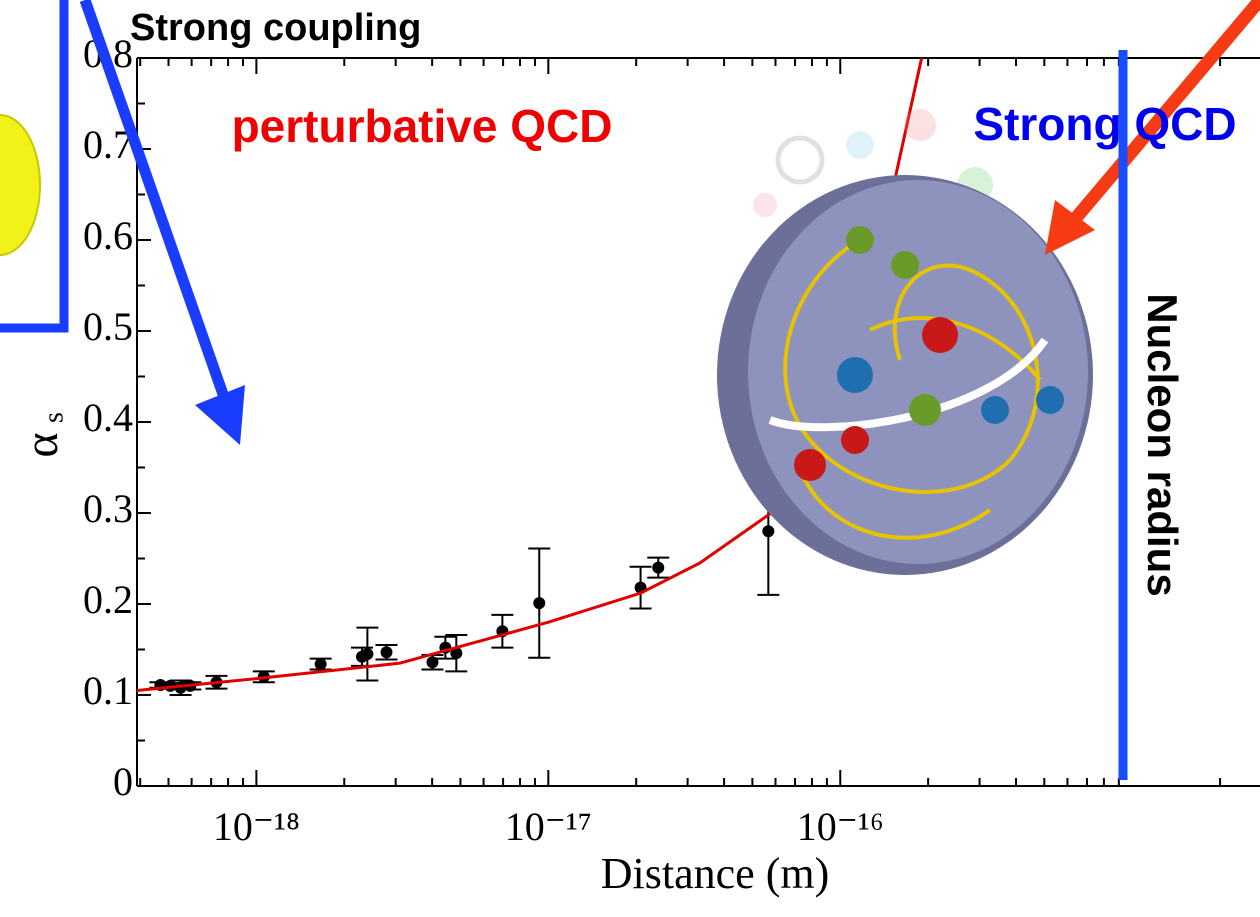 The image size is (1260, 917). What do you see at coordinates (840, 826) in the screenshot?
I see `x-tick-label: 10⁻¹⁶` at bounding box center [840, 826].